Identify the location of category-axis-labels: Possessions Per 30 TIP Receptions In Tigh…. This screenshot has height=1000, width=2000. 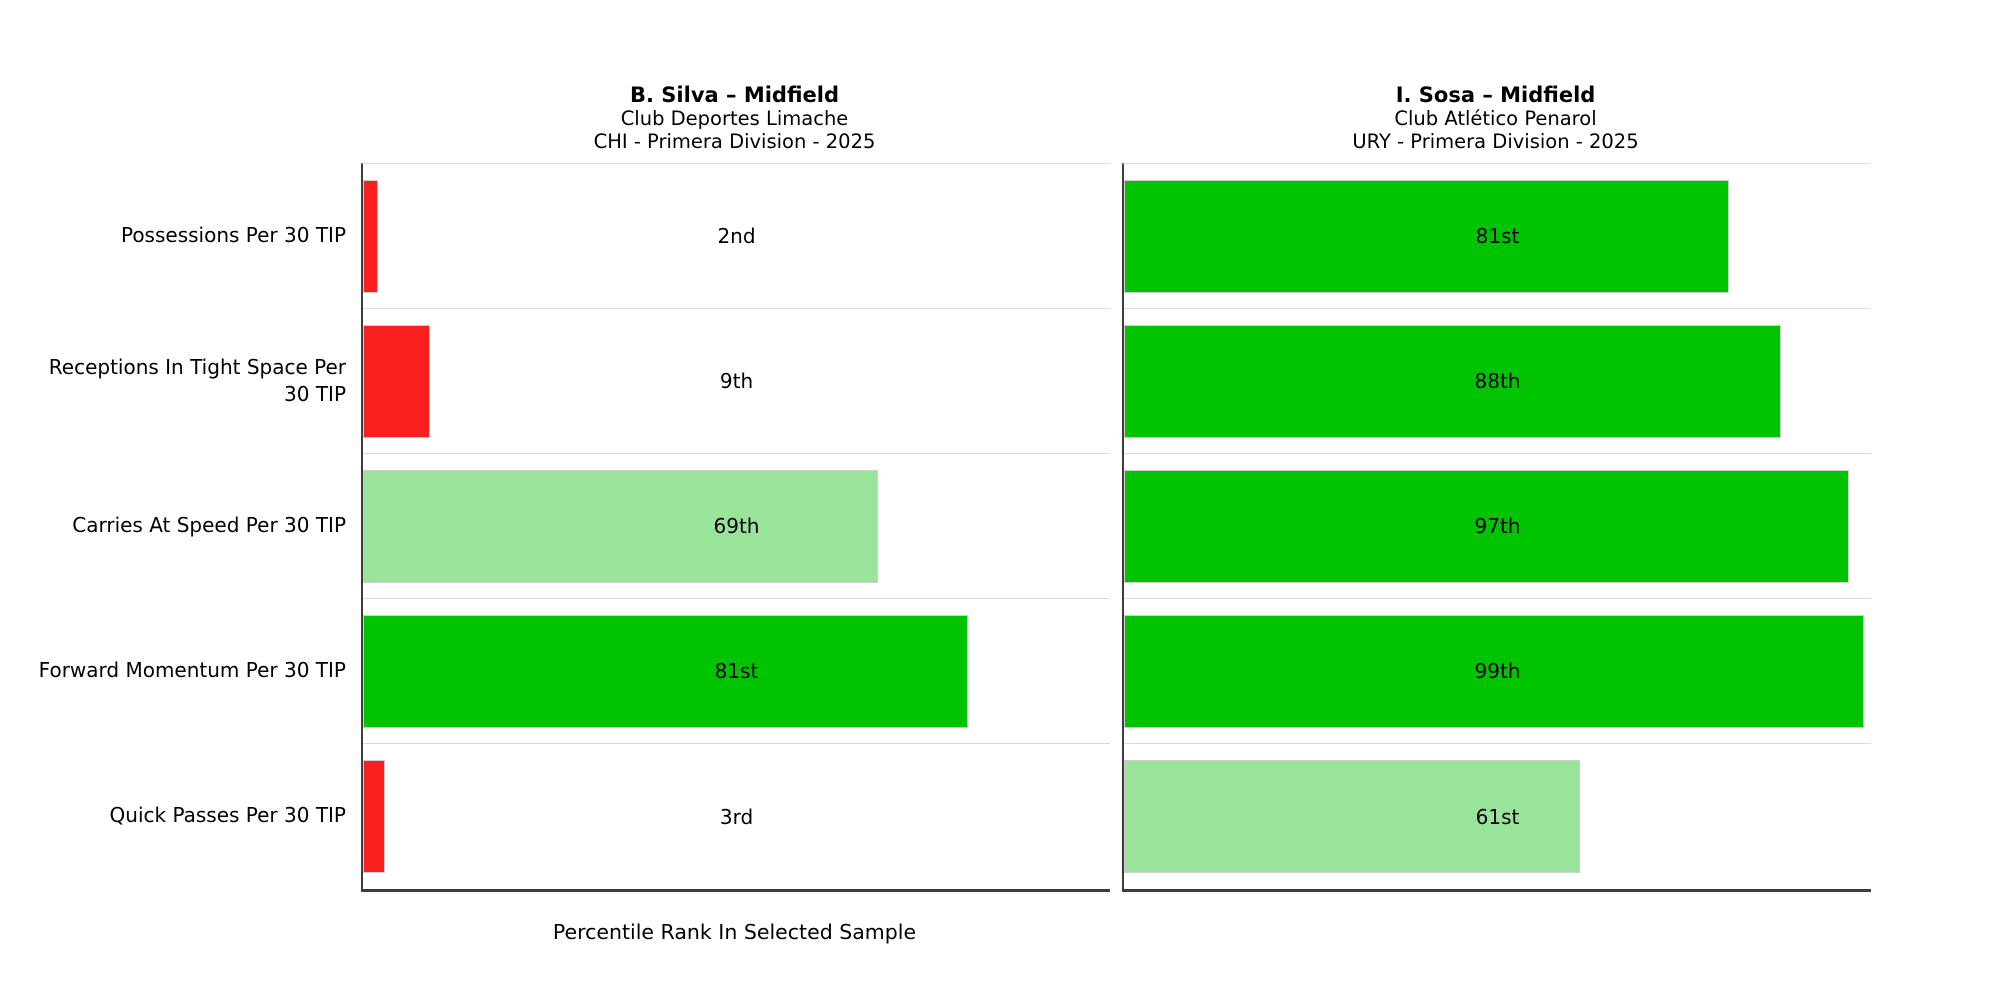
(194, 525).